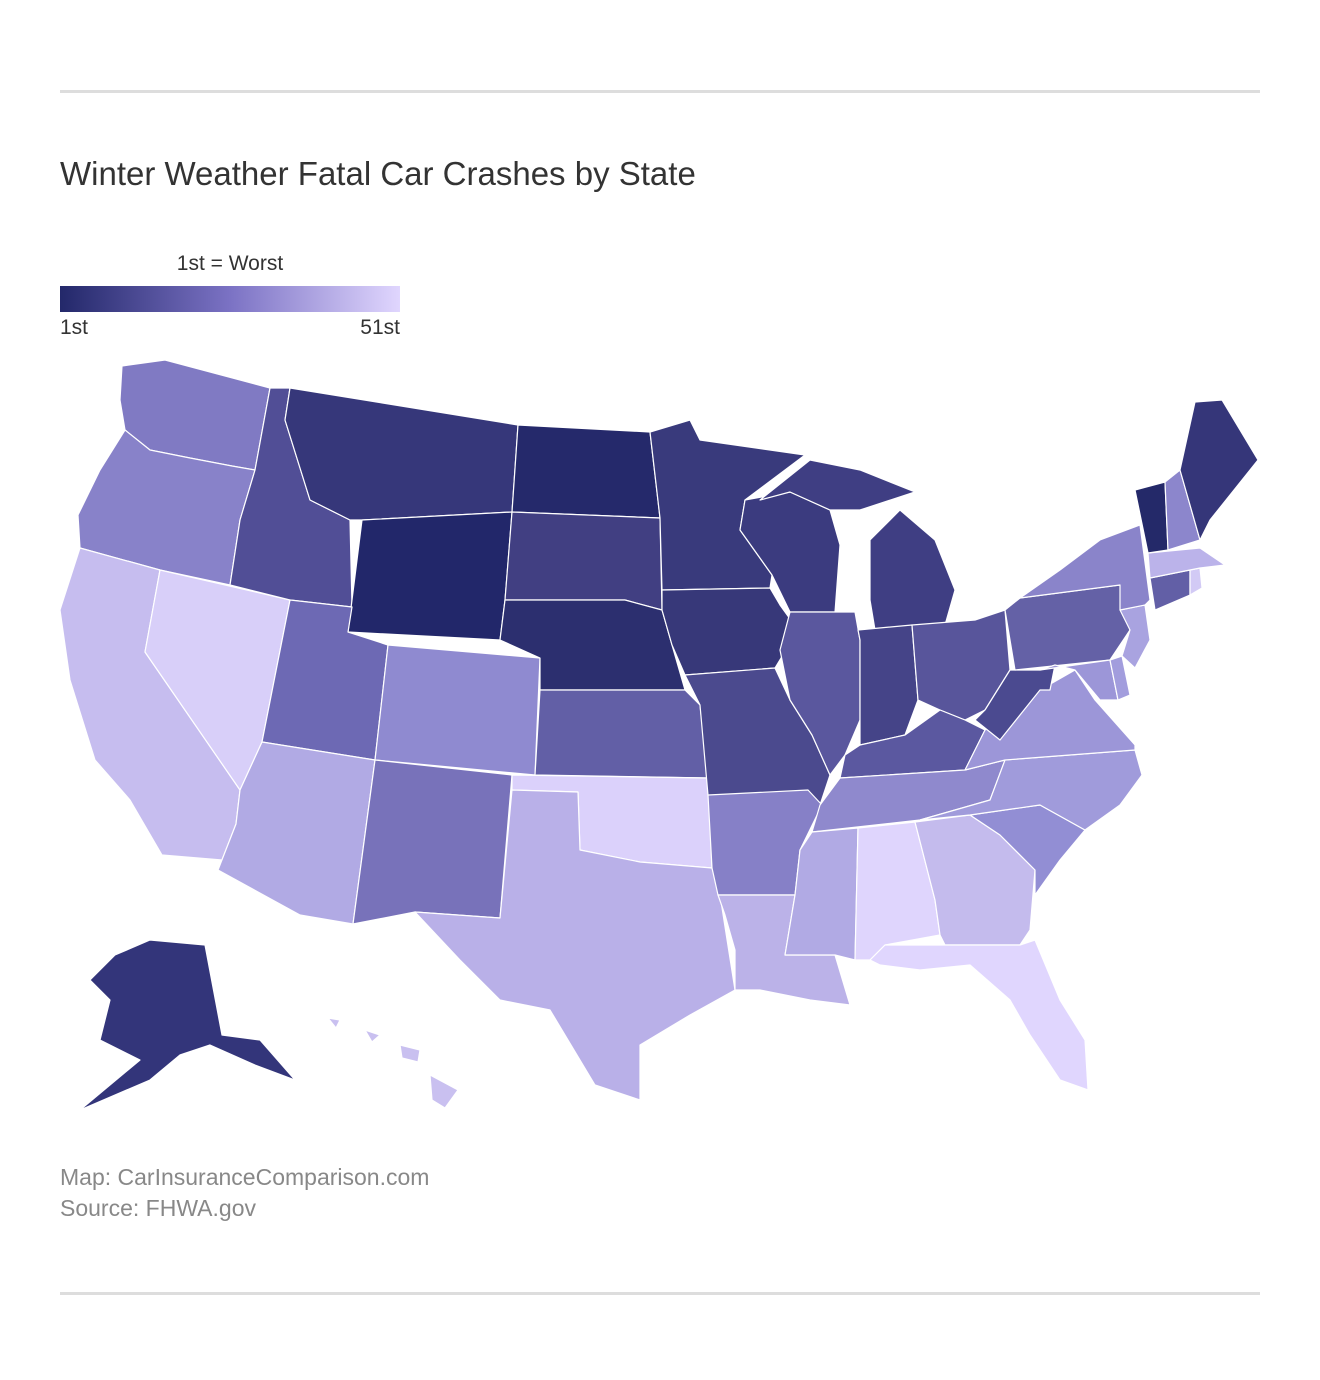 The width and height of the screenshot is (1320, 1380). Describe the element at coordinates (621, 734) in the screenshot. I see `state-KS` at that location.